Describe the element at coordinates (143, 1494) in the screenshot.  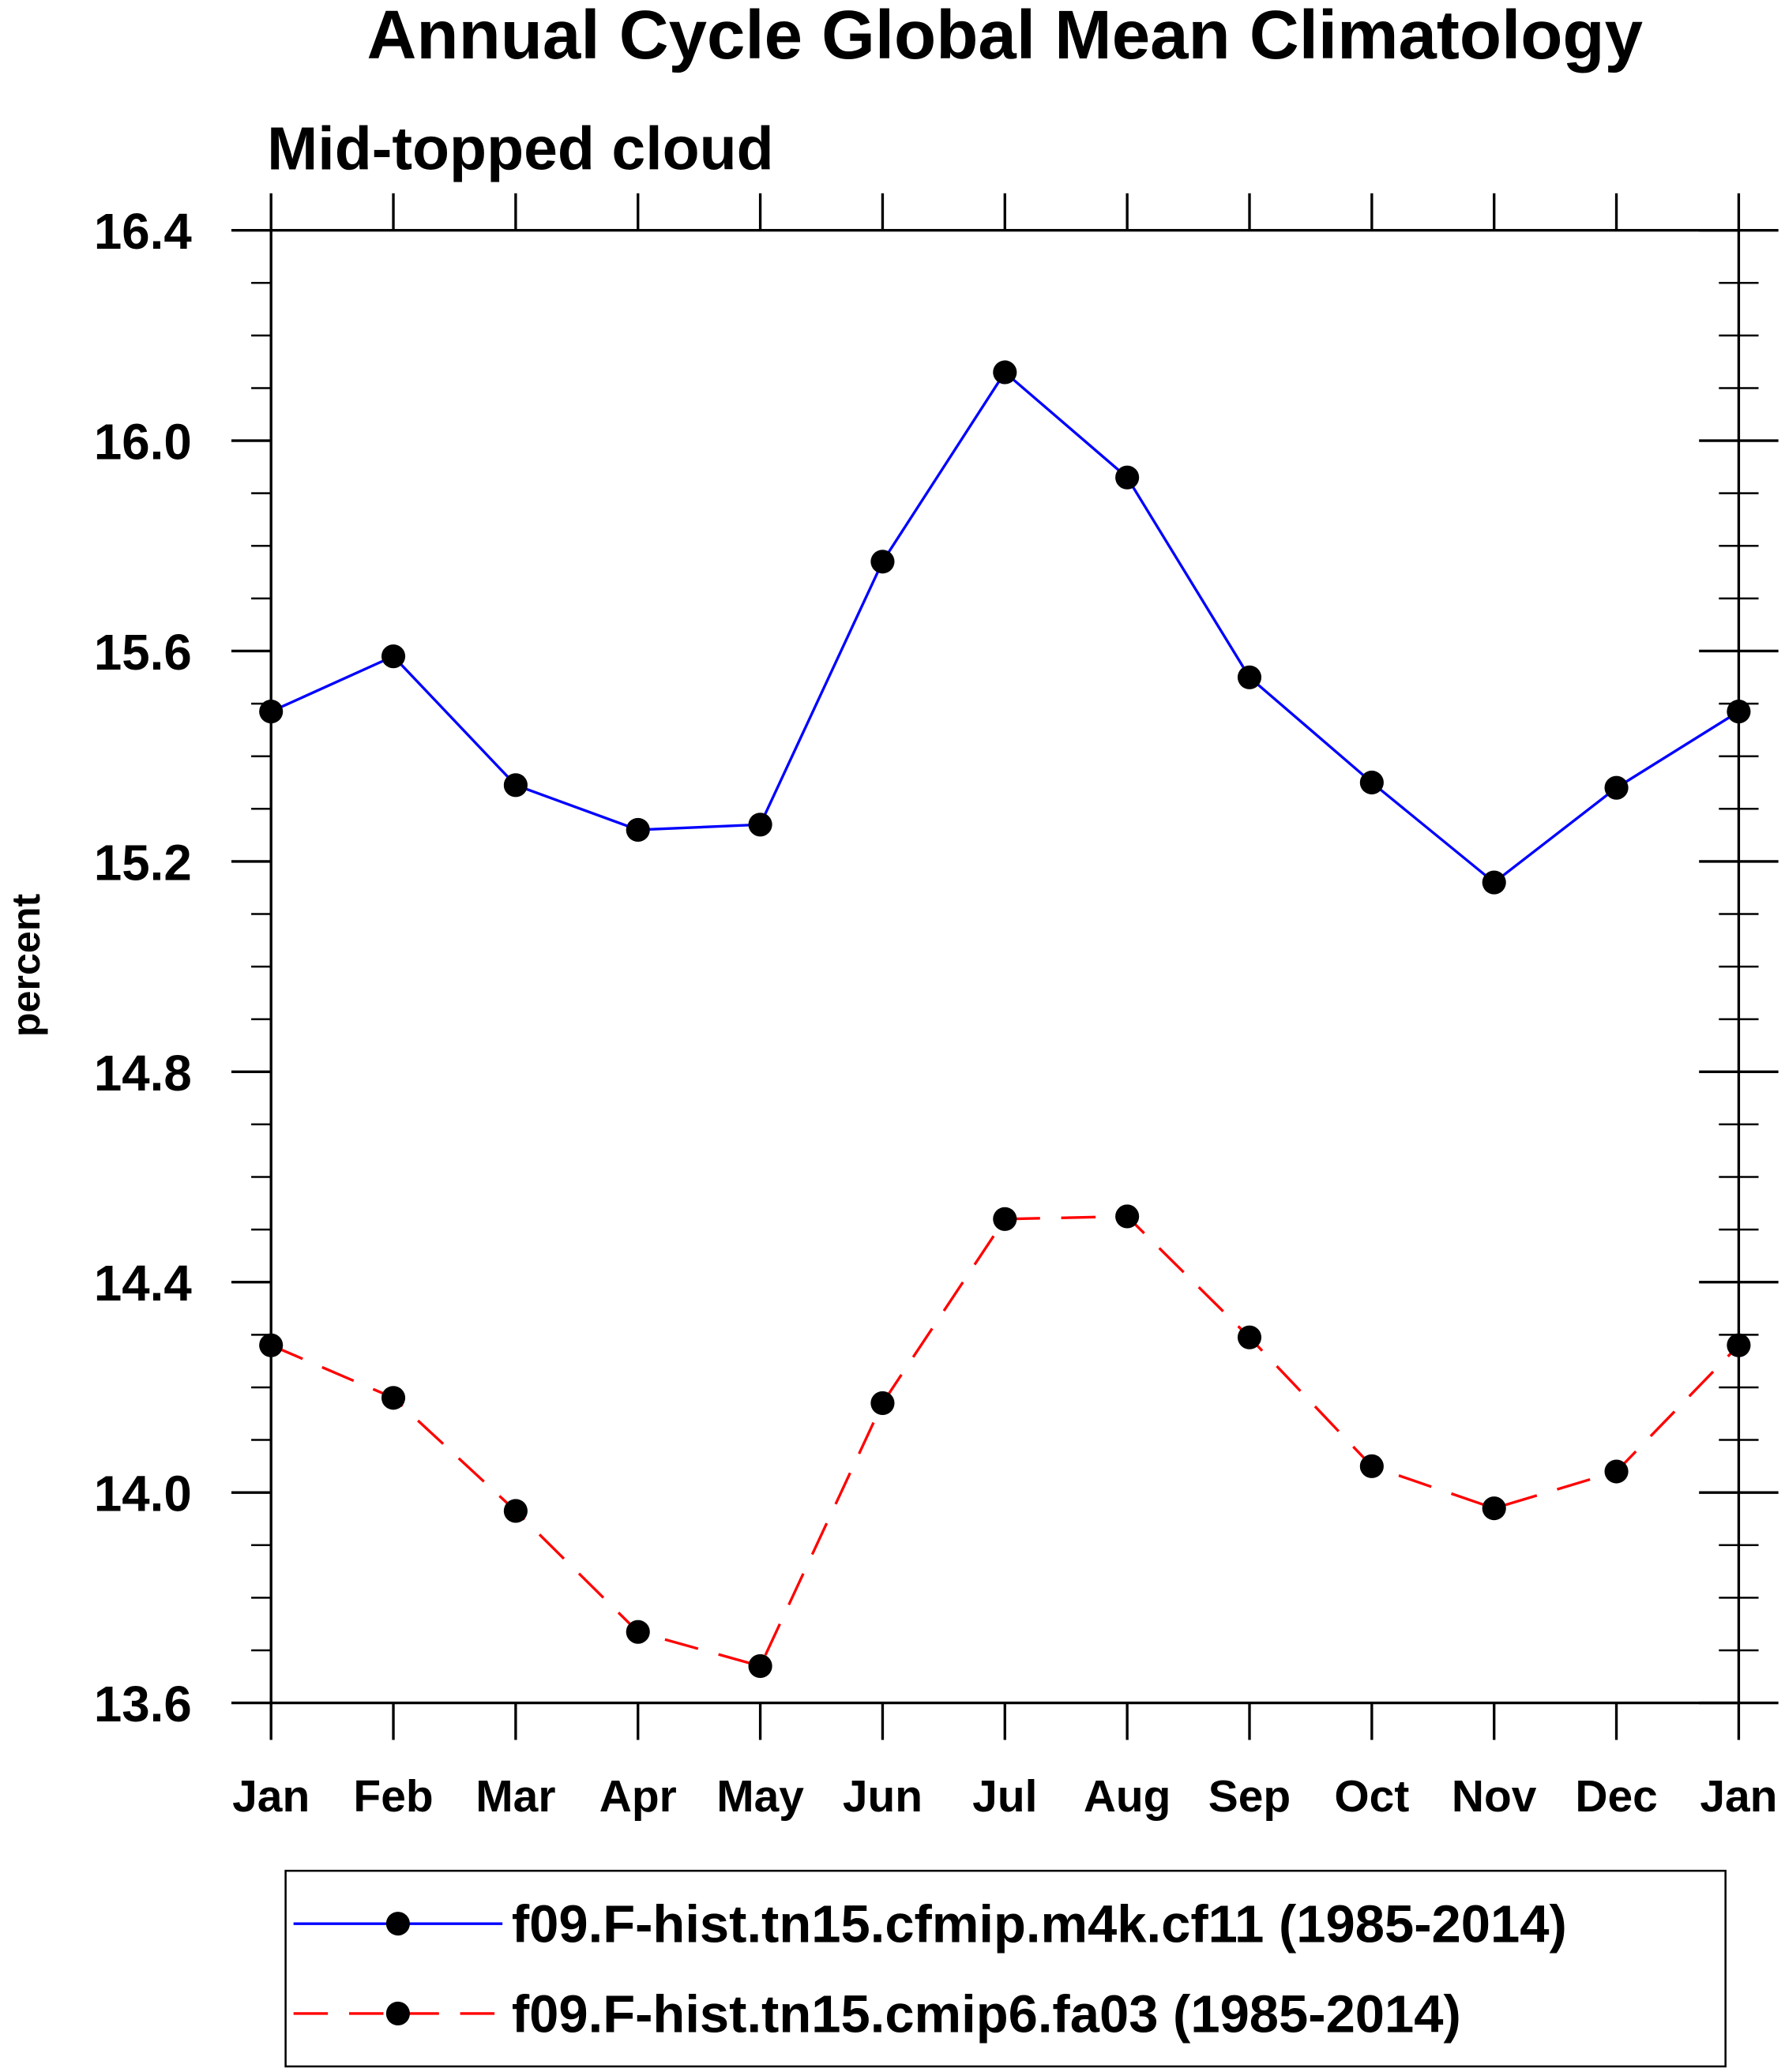
I see `y-tick-label: 14.0` at that location.